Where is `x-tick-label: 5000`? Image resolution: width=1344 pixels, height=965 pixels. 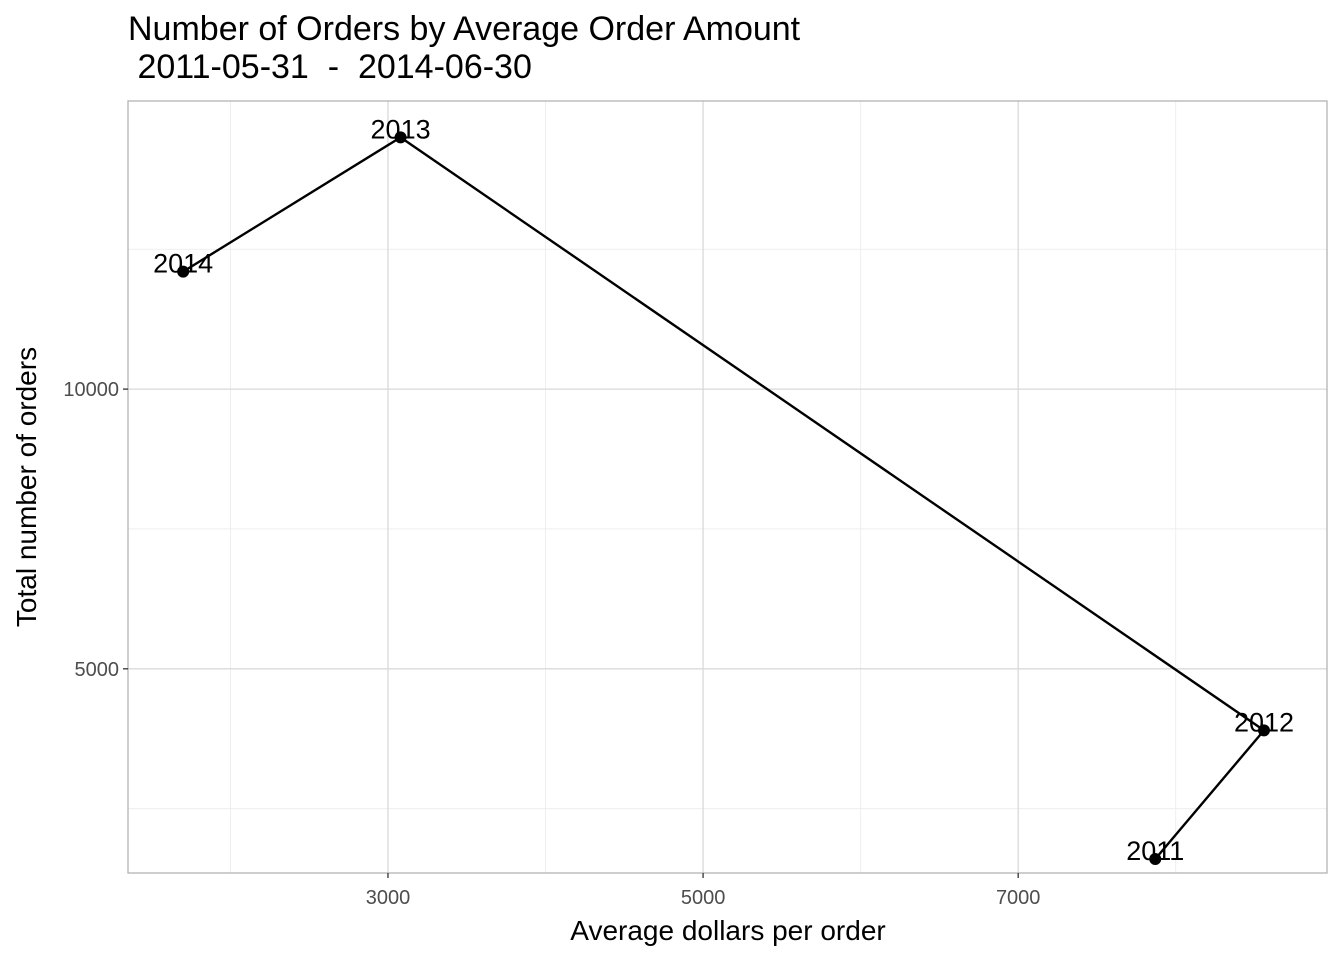 x-tick-label: 5000 is located at coordinates (703, 898).